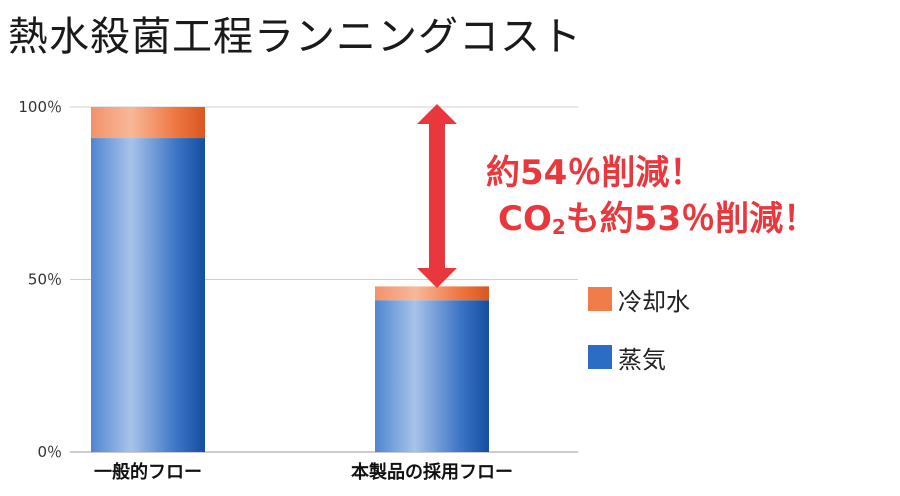  Describe the element at coordinates (432, 472) in the screenshot. I see `x-category-label: 本製品の採用フロー` at that location.